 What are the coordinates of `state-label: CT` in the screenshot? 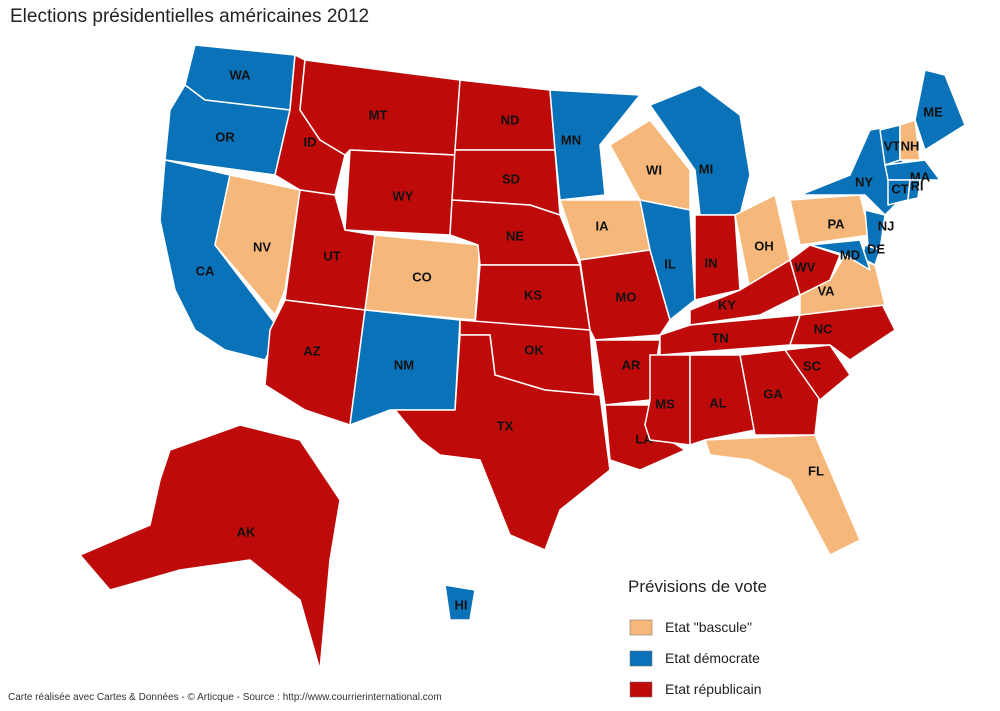 It's located at (899, 188).